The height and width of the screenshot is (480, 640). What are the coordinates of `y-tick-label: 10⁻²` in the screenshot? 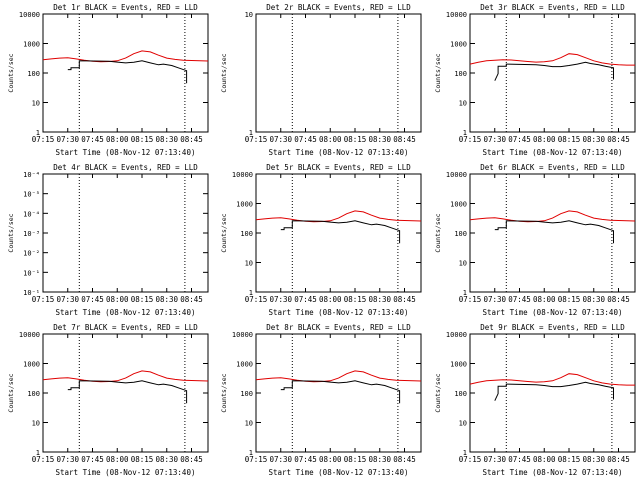 It's located at (31, 254).